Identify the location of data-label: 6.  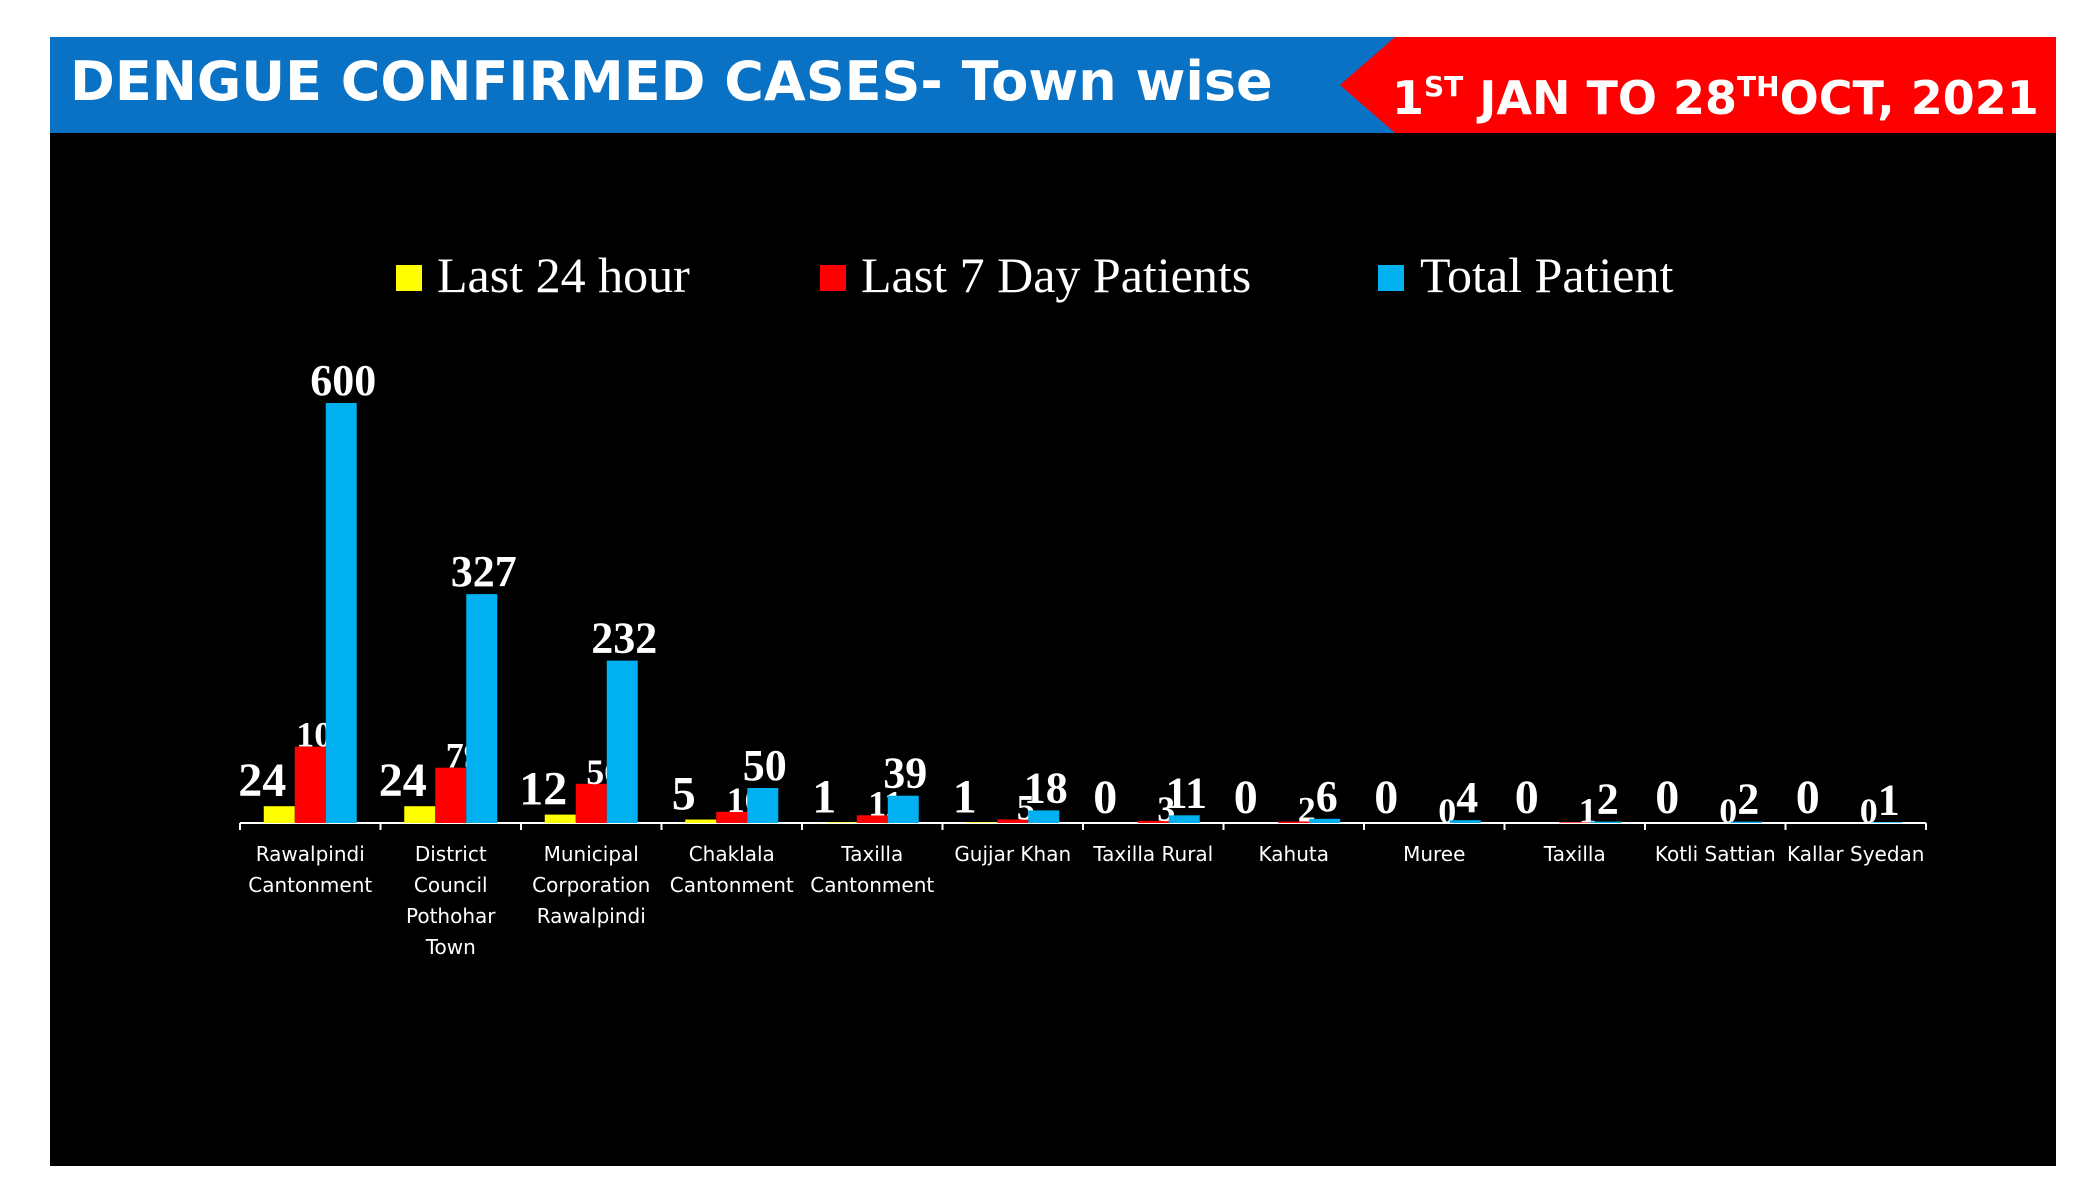
(1327, 796).